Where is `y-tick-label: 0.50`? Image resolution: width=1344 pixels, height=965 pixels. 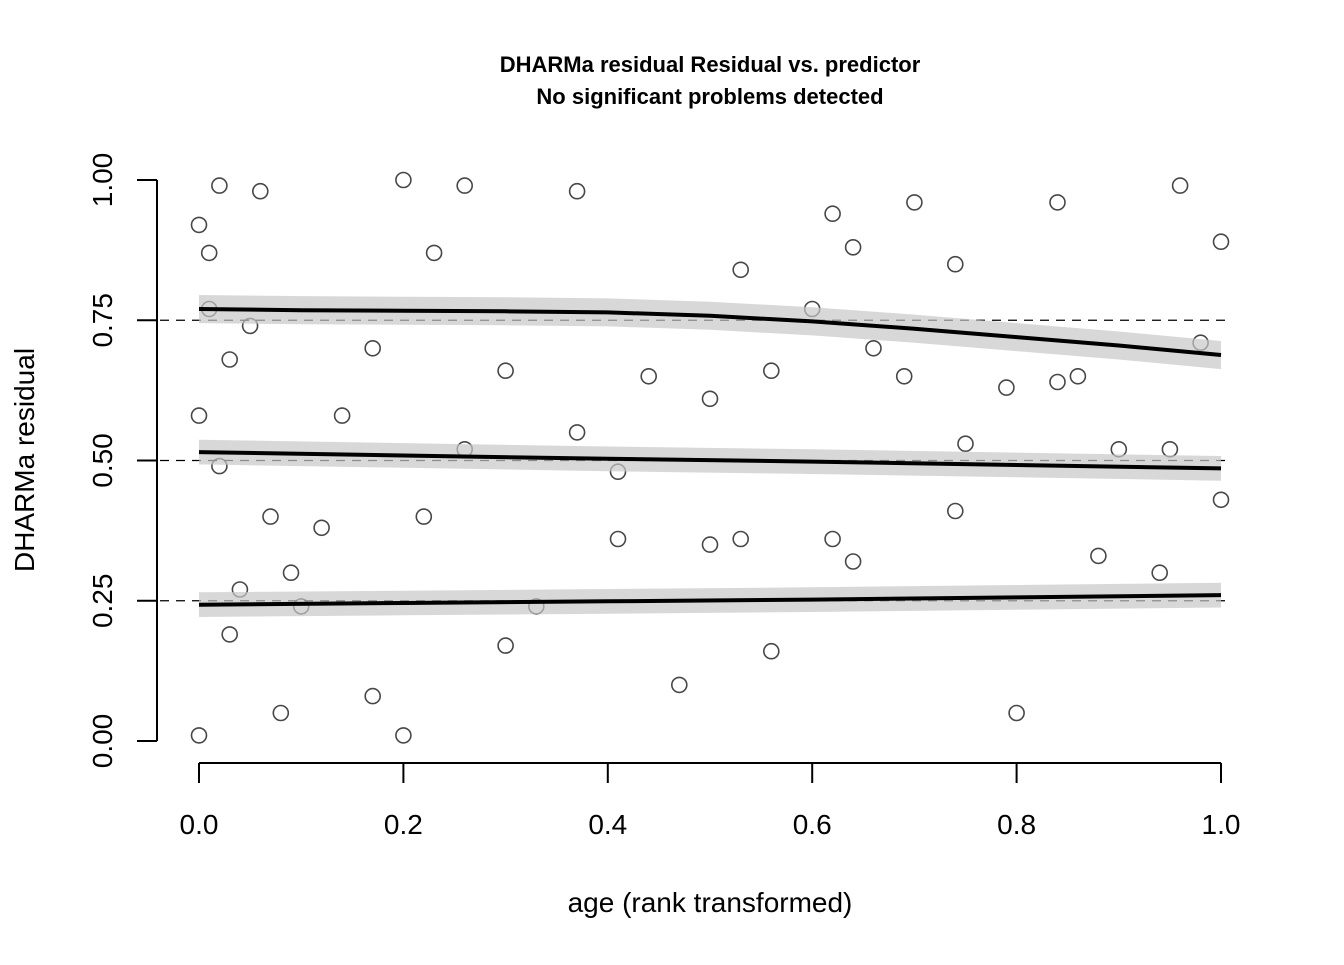
y-tick-label: 0.50 is located at coordinates (102, 460).